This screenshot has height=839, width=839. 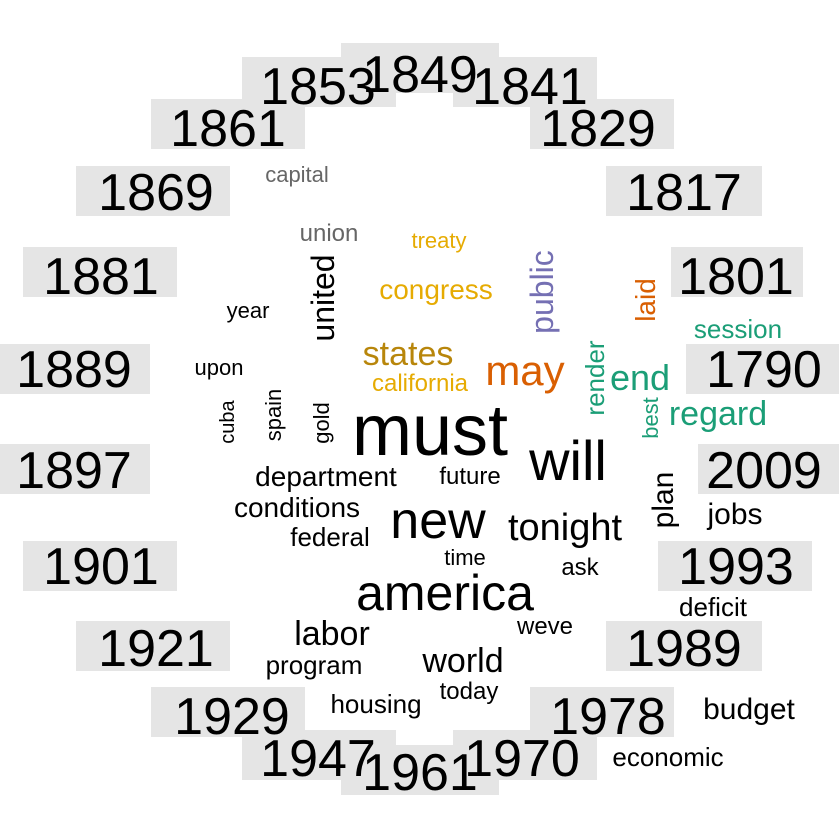 What do you see at coordinates (321, 423) in the screenshot?
I see `word-gold: gold` at bounding box center [321, 423].